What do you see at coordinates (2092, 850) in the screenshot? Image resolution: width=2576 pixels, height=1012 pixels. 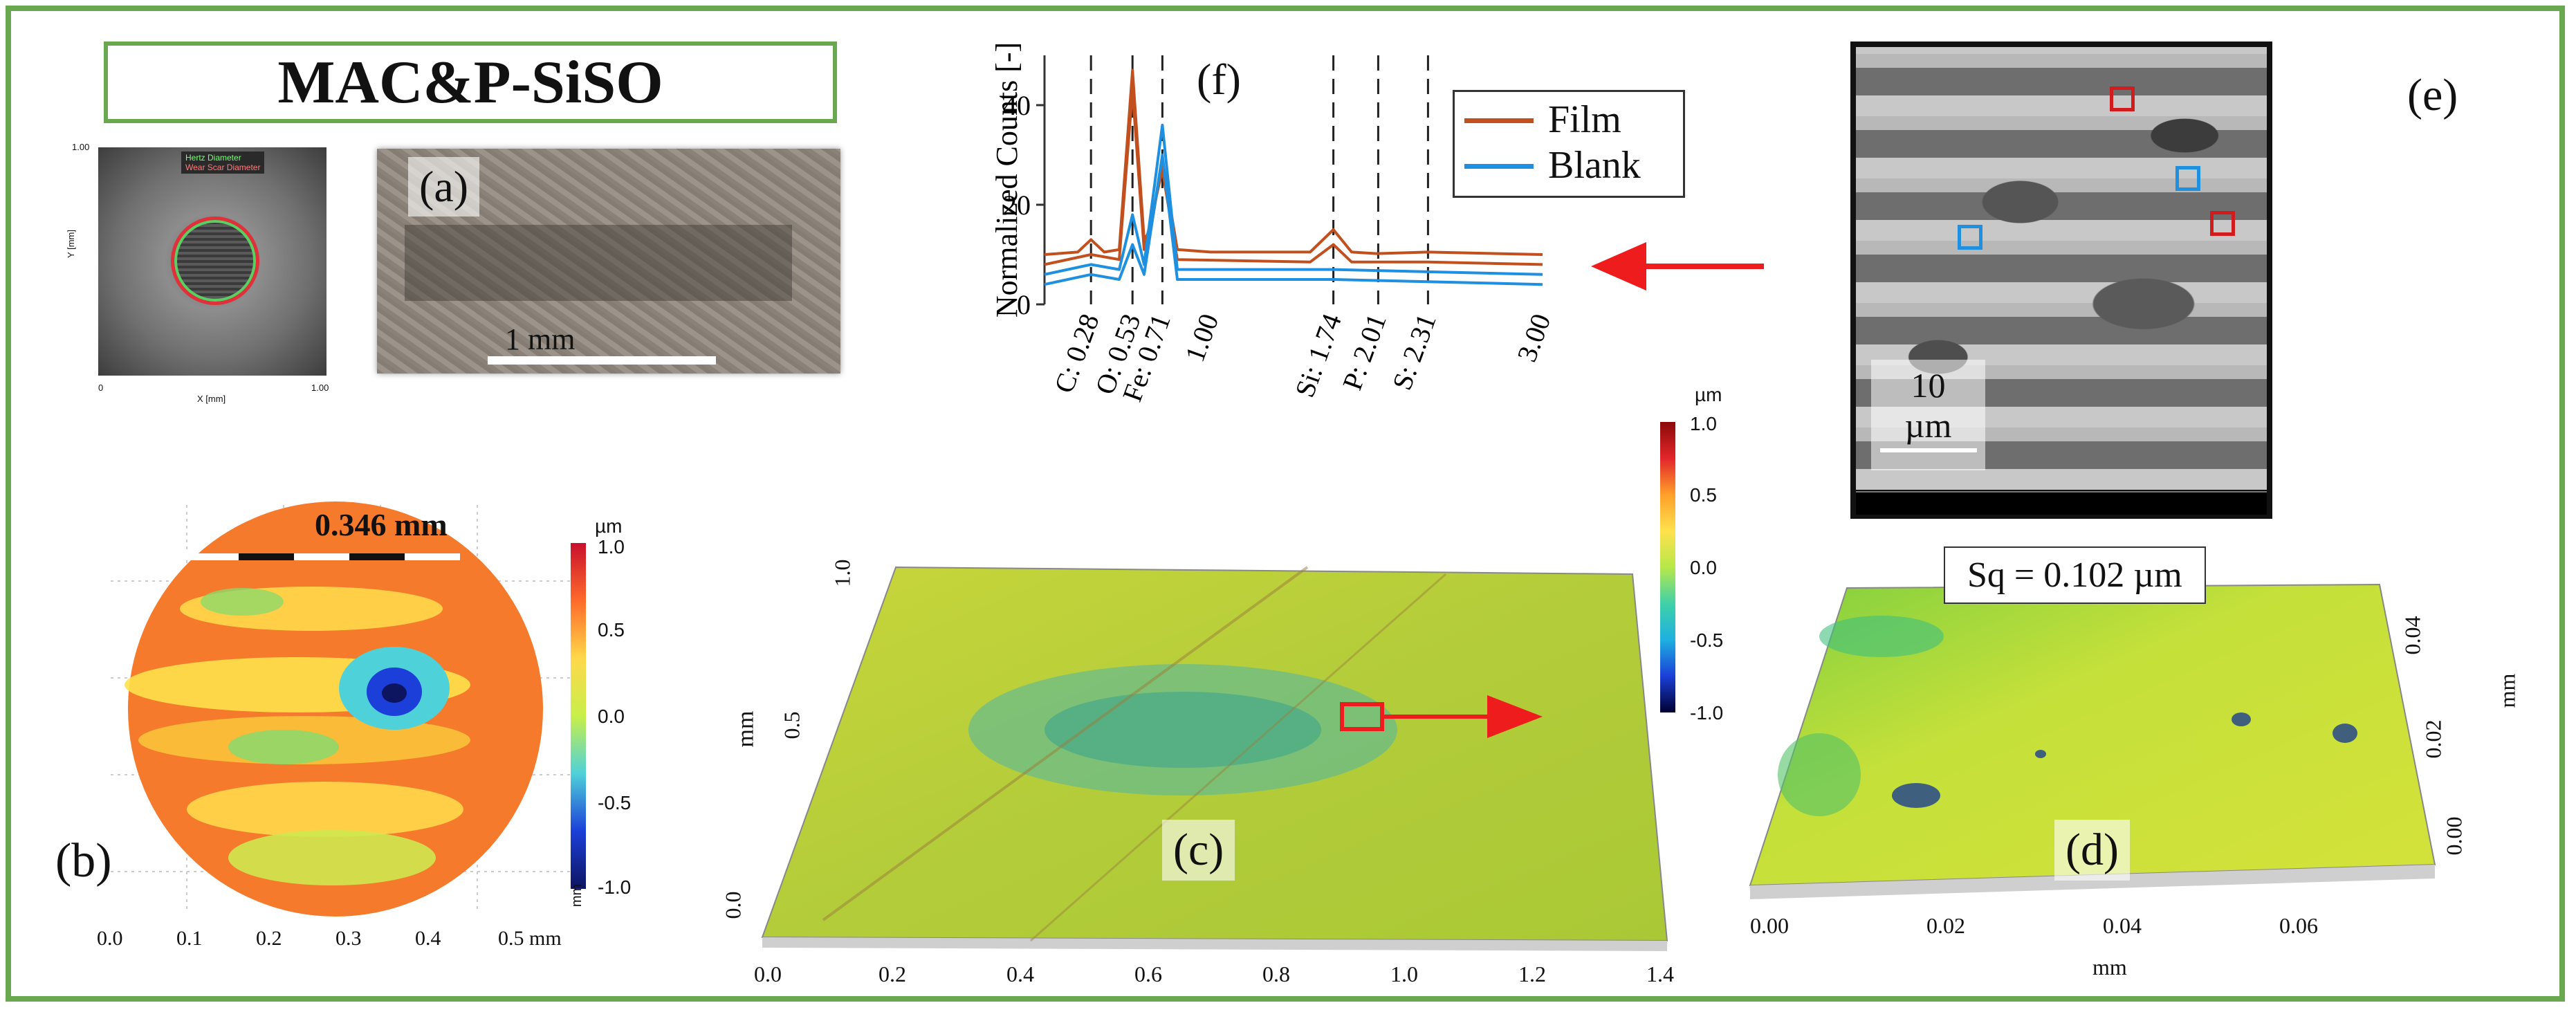 I see `panel-d-label: (d)` at bounding box center [2092, 850].